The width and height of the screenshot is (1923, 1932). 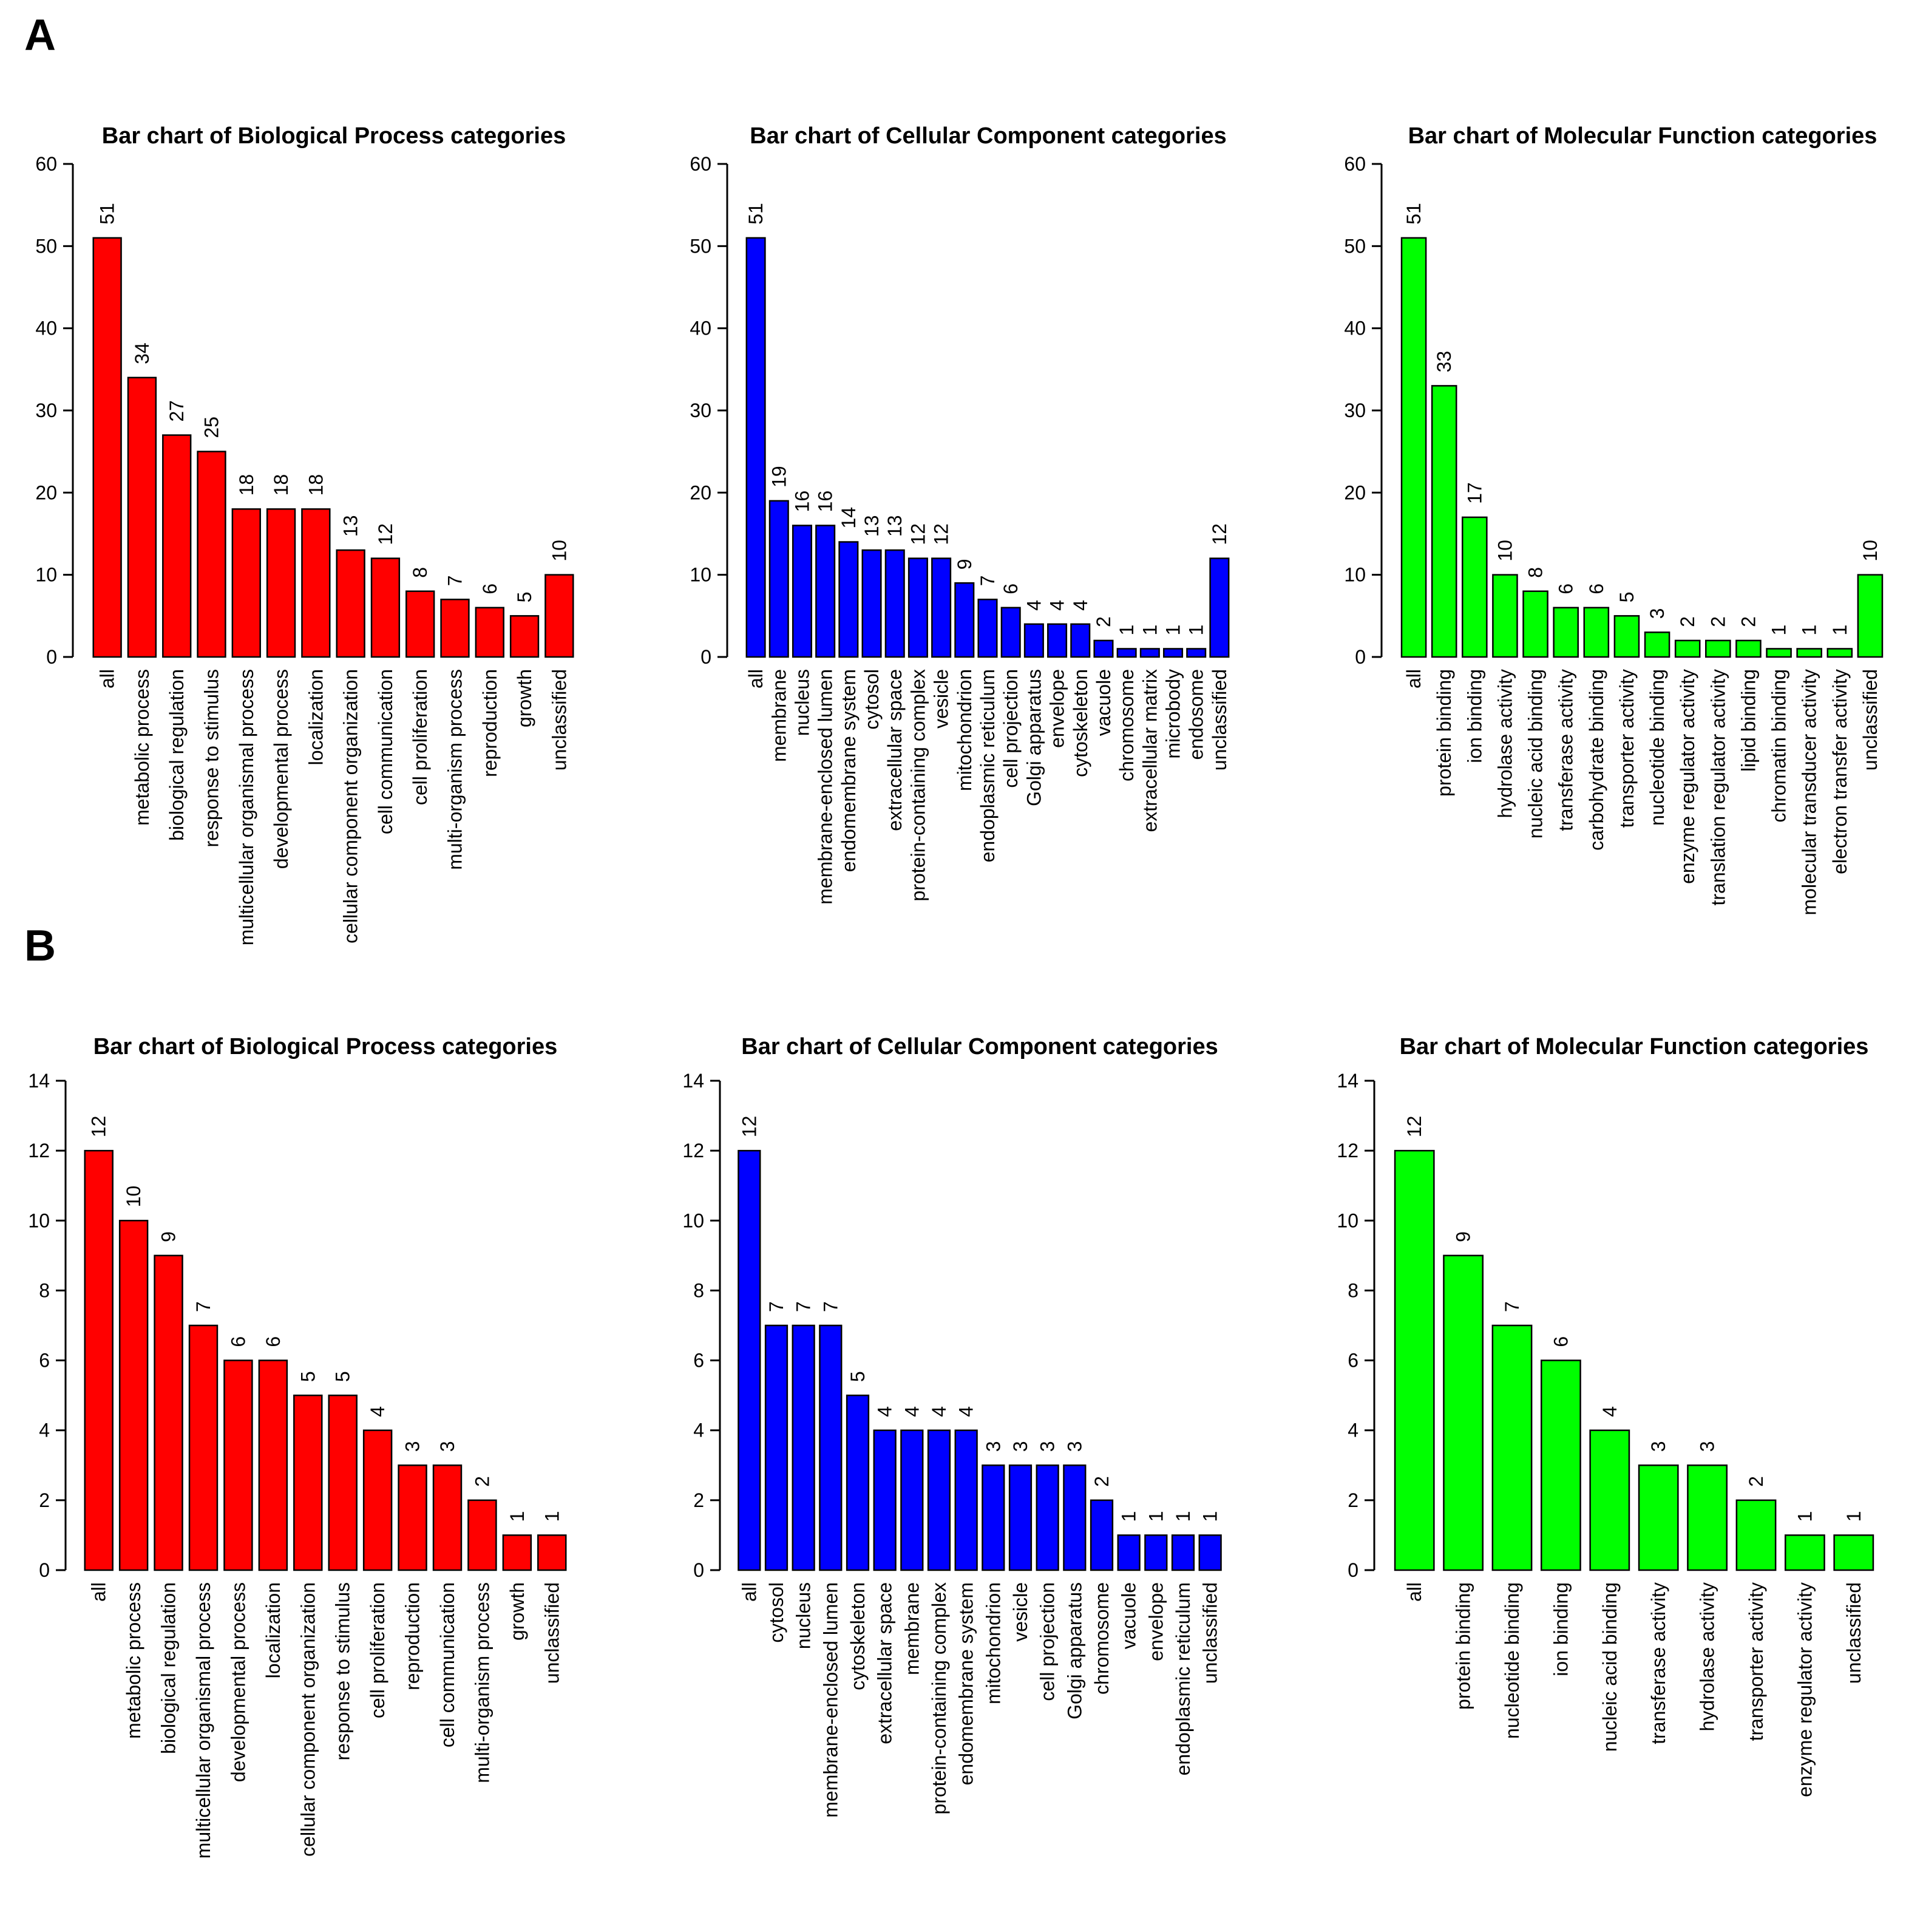 I want to click on category-label: developmental process, so click(x=281, y=769).